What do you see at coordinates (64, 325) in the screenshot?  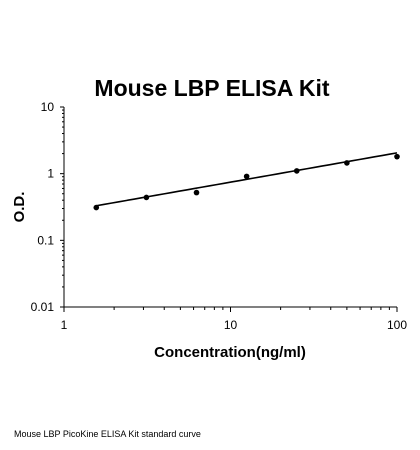 I see `x-tick-label: 1` at bounding box center [64, 325].